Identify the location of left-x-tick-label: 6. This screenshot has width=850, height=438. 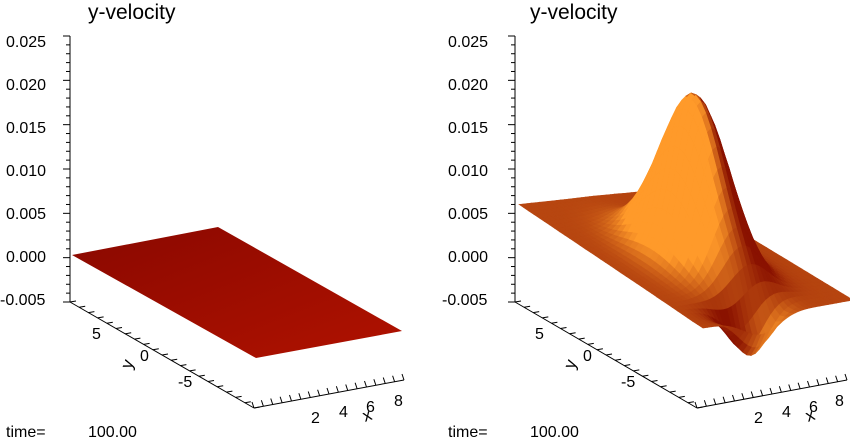
(370, 407).